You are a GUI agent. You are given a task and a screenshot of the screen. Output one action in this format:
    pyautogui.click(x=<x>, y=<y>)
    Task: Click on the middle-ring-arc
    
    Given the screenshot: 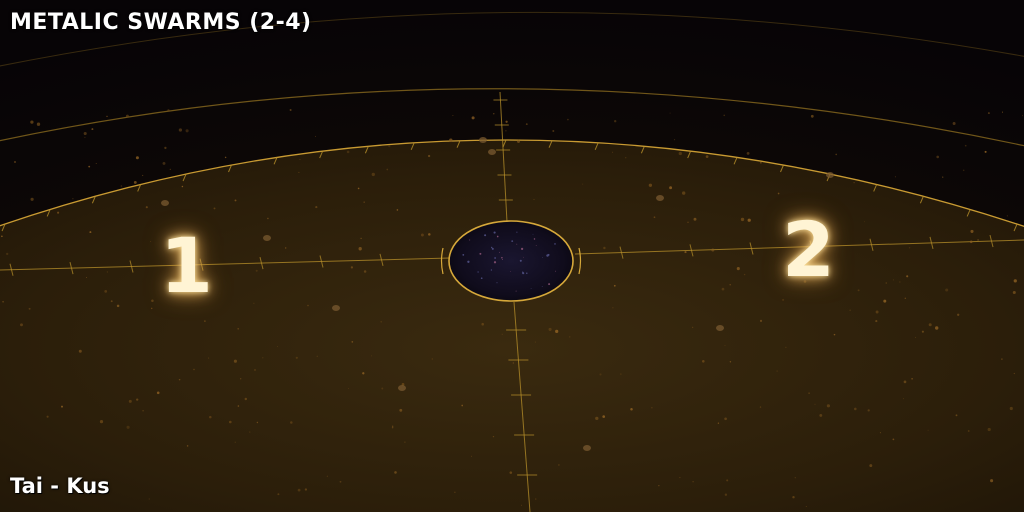 What is the action you would take?
    pyautogui.click(x=512, y=117)
    